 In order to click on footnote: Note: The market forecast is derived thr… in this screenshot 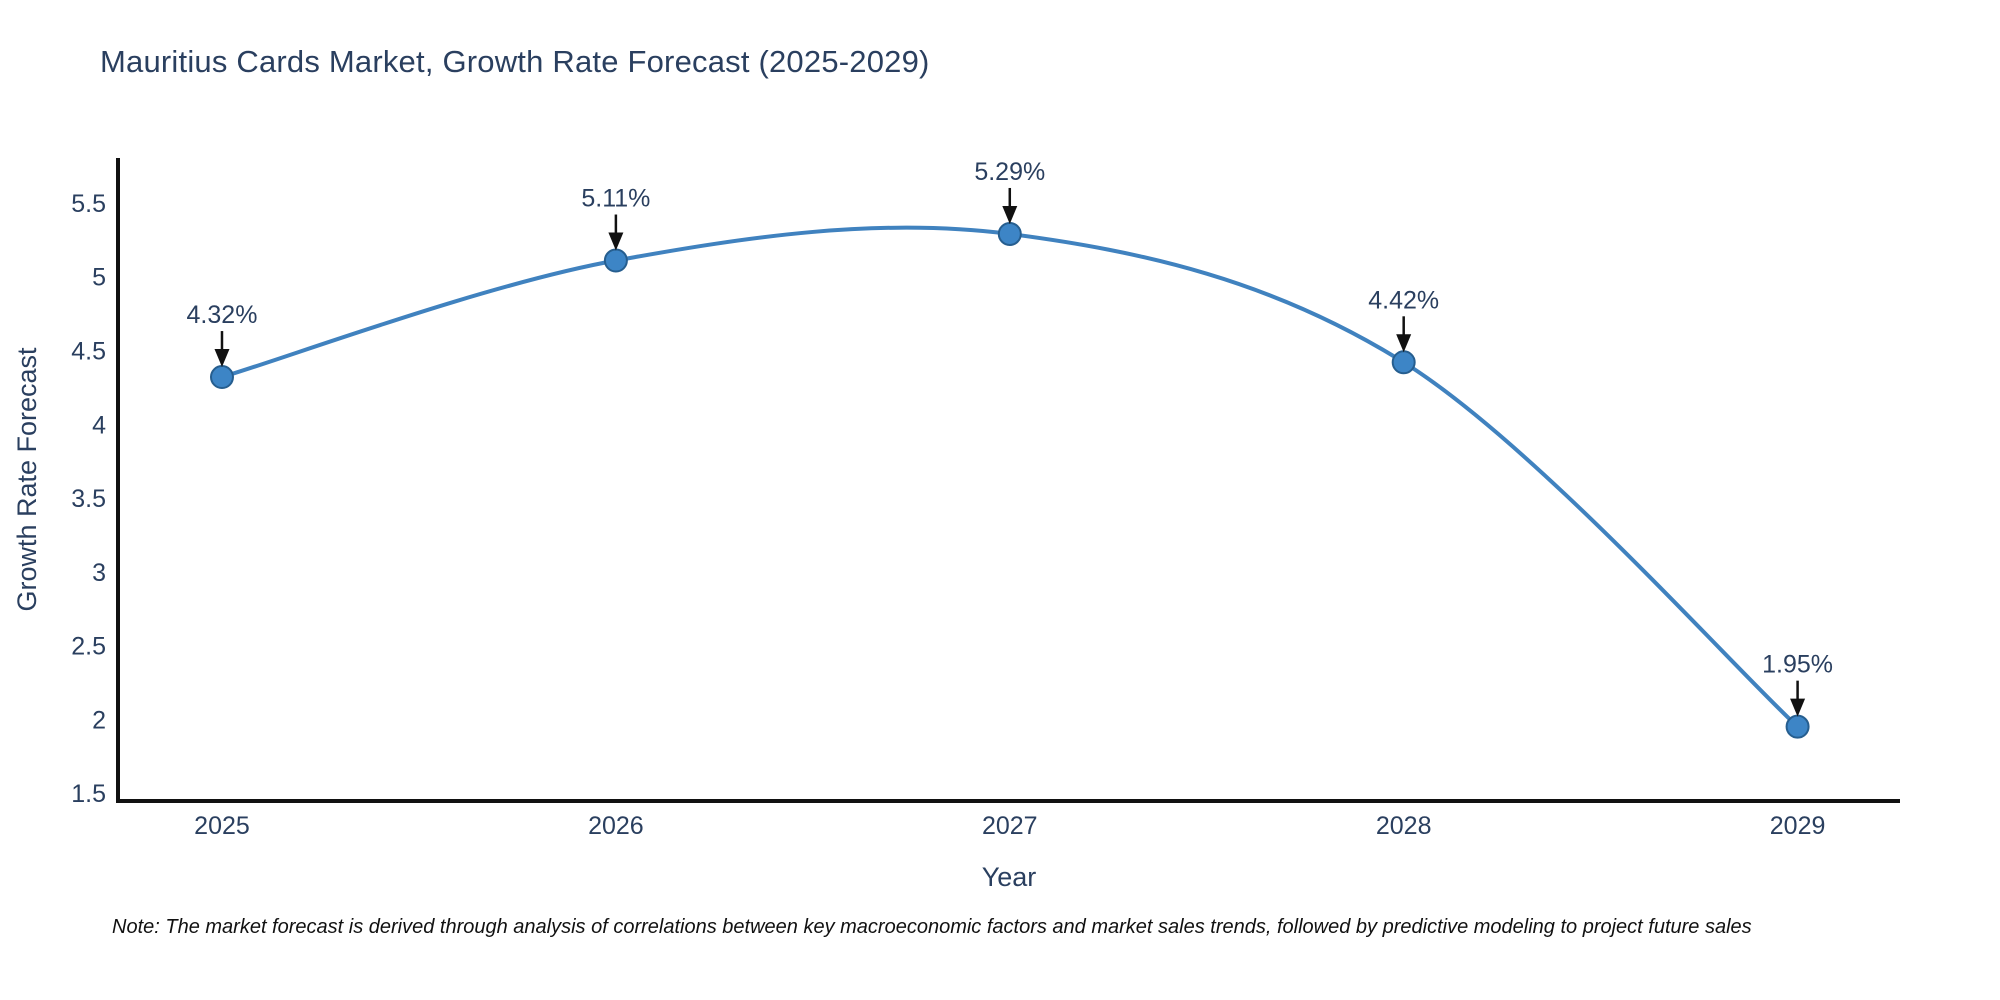, I will do `click(932, 927)`.